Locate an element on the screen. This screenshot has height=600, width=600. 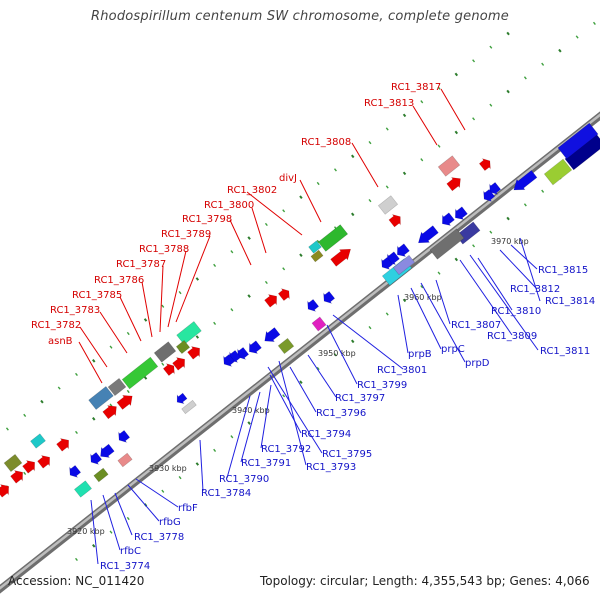
gene-label-RC1_3785: RC1_3785 is located at coordinates (97, 295).